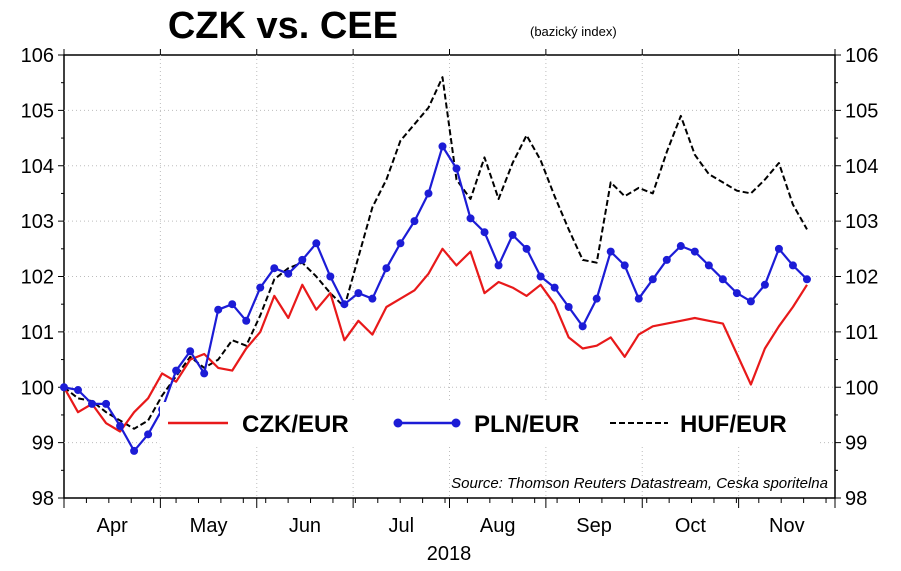  What do you see at coordinates (856, 499) in the screenshot?
I see `y-tick-label-right: 98` at bounding box center [856, 499].